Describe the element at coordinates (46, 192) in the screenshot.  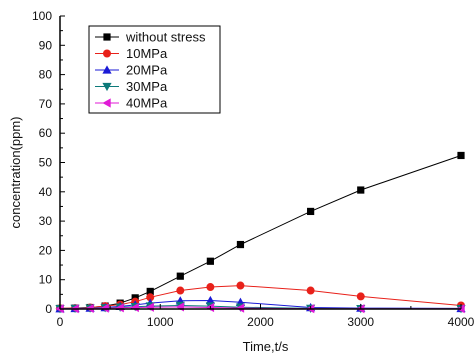
I see `y-tick-label: 40` at that location.